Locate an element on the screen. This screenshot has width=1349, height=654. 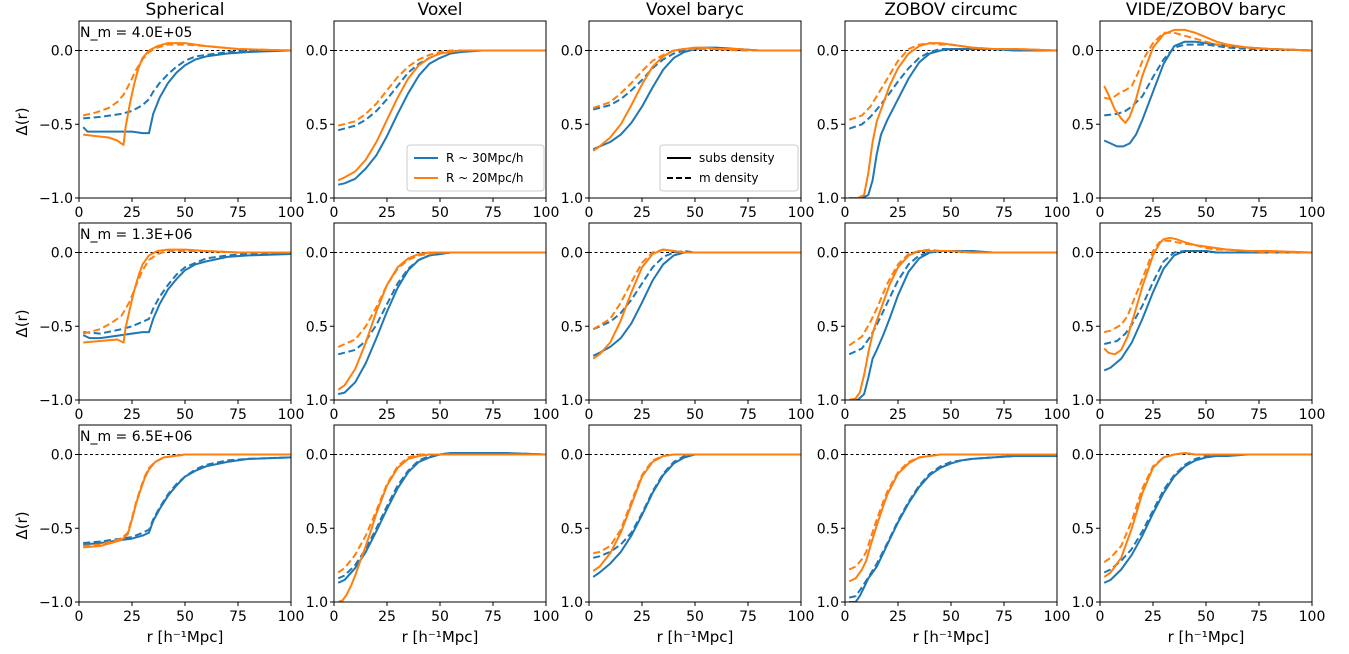
panel-r1-c4: 0.0 0.5 1.00 25 50 75 100 ZOBOV circumc is located at coordinates (944, 110).